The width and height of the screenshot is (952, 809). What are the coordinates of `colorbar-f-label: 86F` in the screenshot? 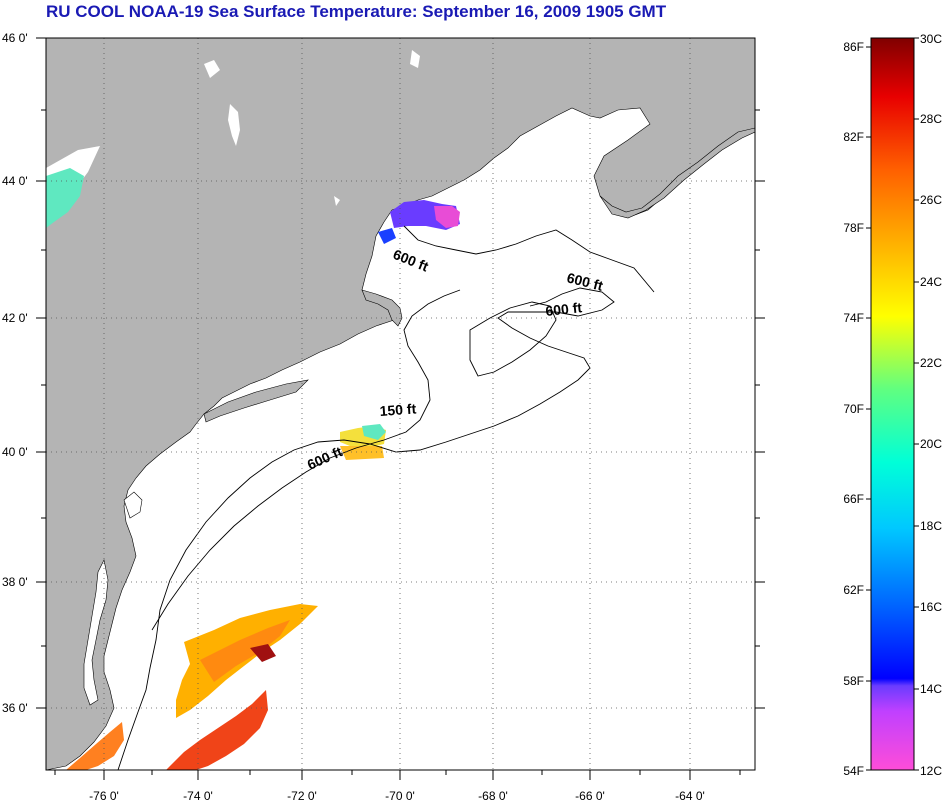 It's located at (853, 47).